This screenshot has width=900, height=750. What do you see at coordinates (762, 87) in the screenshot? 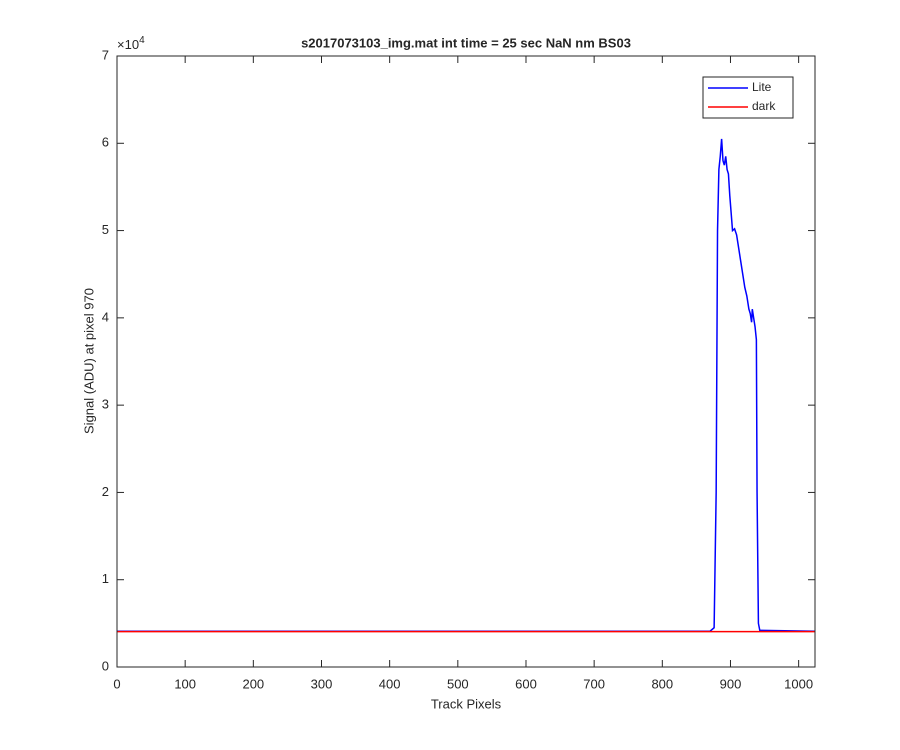
I see `legend-label: Lite` at bounding box center [762, 87].